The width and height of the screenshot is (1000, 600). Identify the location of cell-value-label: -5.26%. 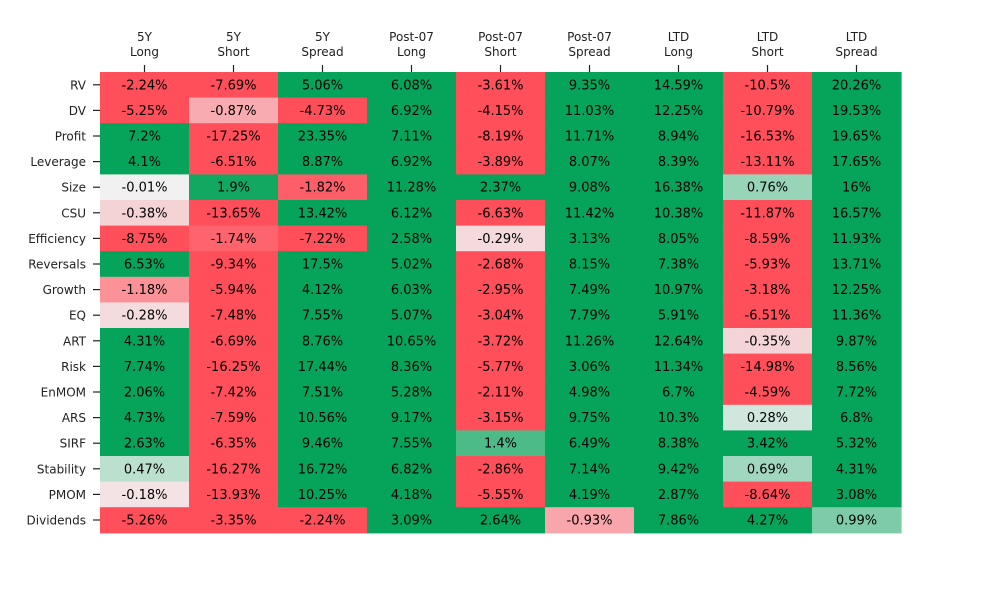
(145, 521).